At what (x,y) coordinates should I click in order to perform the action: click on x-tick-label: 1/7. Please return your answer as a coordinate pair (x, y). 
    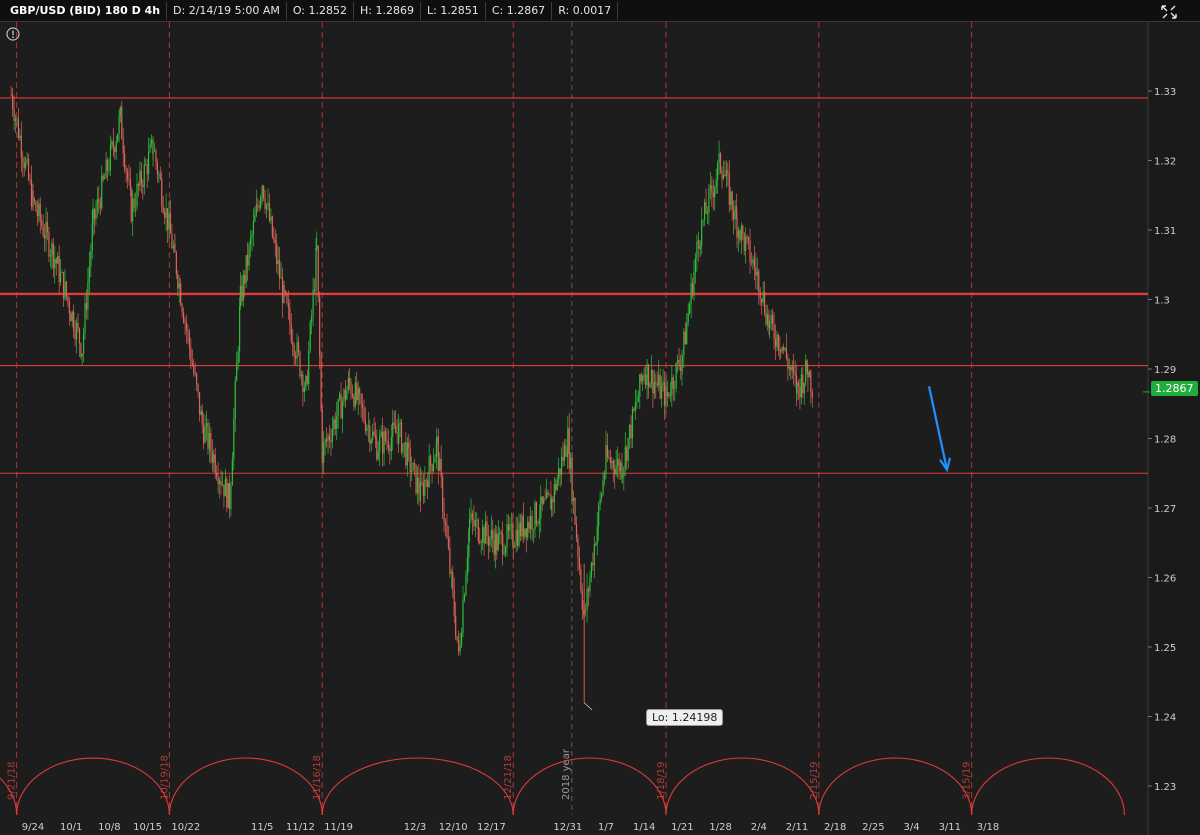
    Looking at the image, I should click on (606, 827).